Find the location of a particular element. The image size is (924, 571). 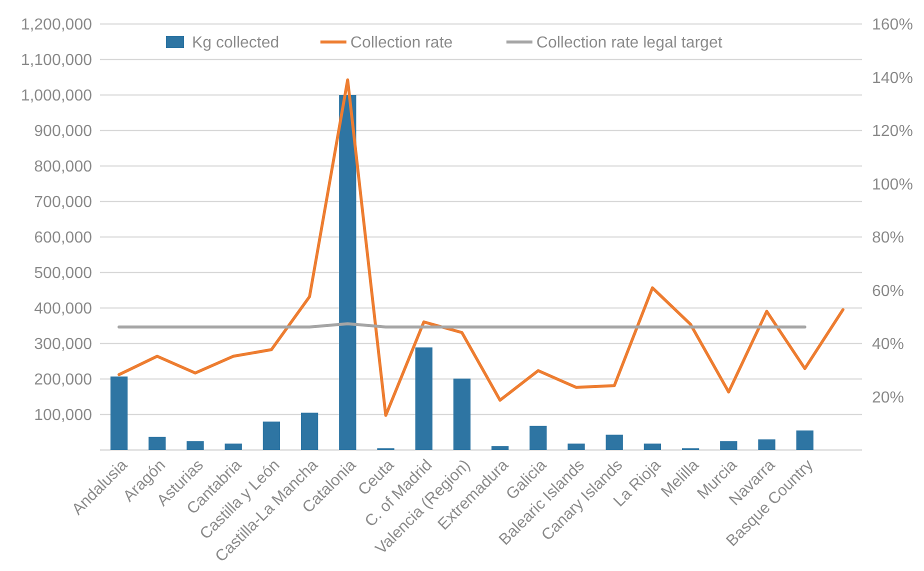

y2-tick-label: 100% is located at coordinates (892, 185).